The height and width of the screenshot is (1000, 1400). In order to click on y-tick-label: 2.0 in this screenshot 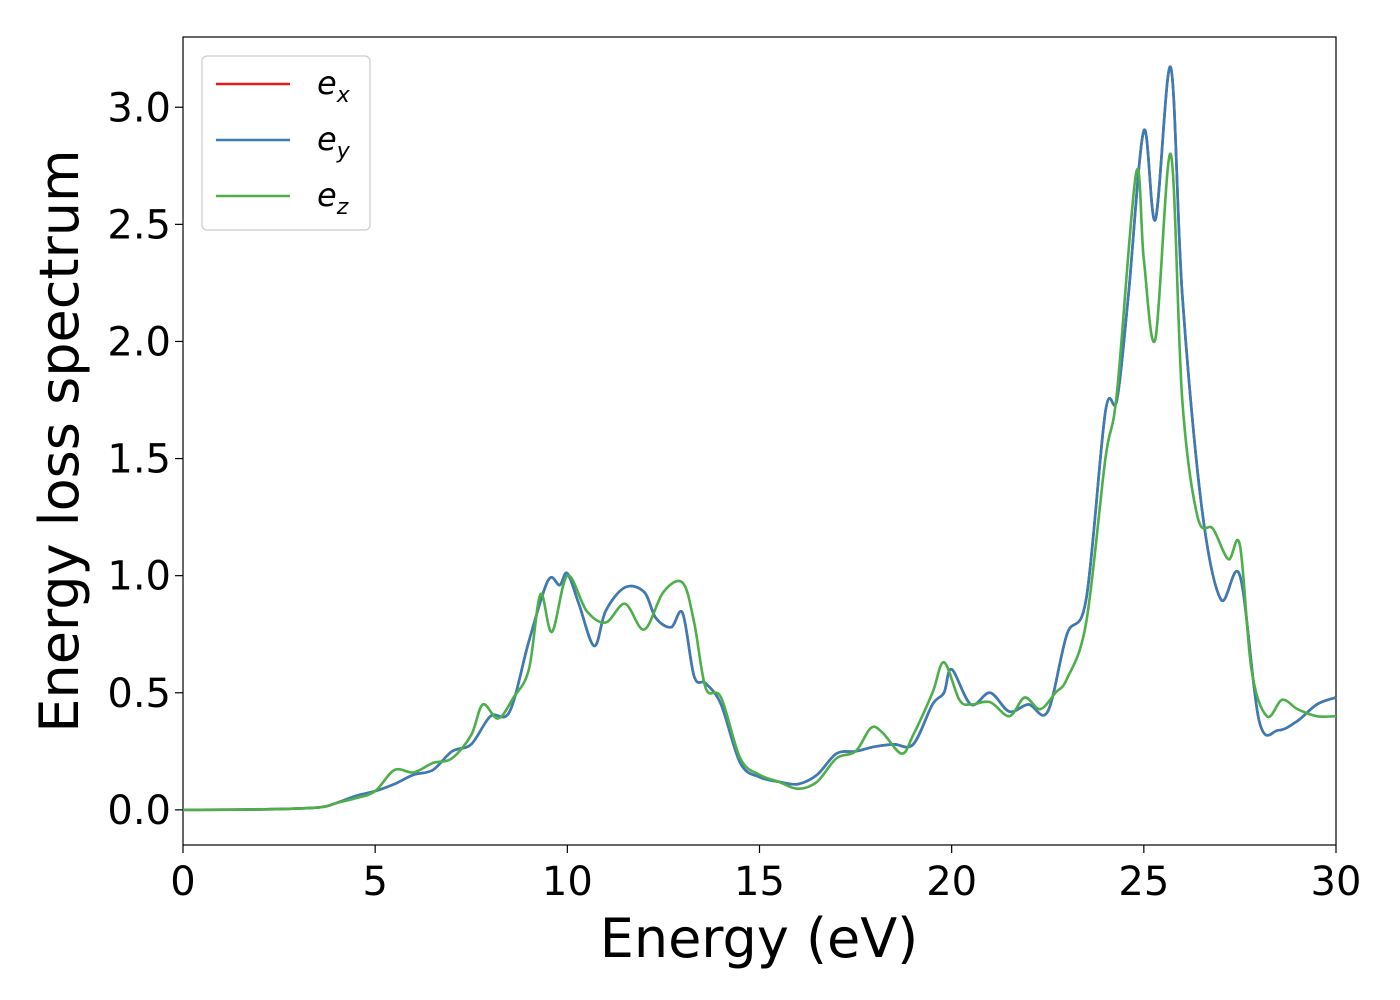, I will do `click(139, 342)`.